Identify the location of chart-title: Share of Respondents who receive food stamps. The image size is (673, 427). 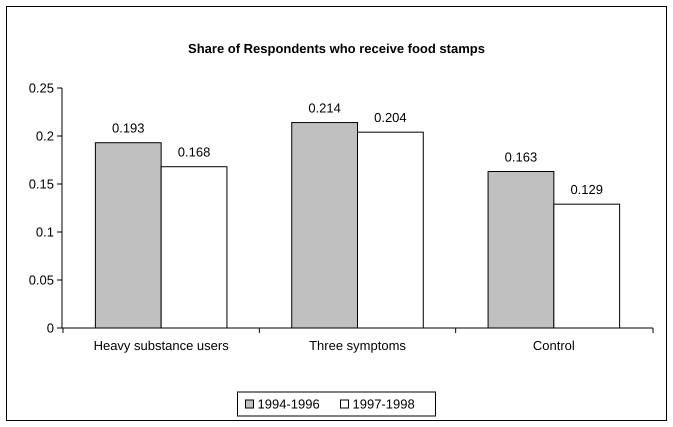
(336, 48).